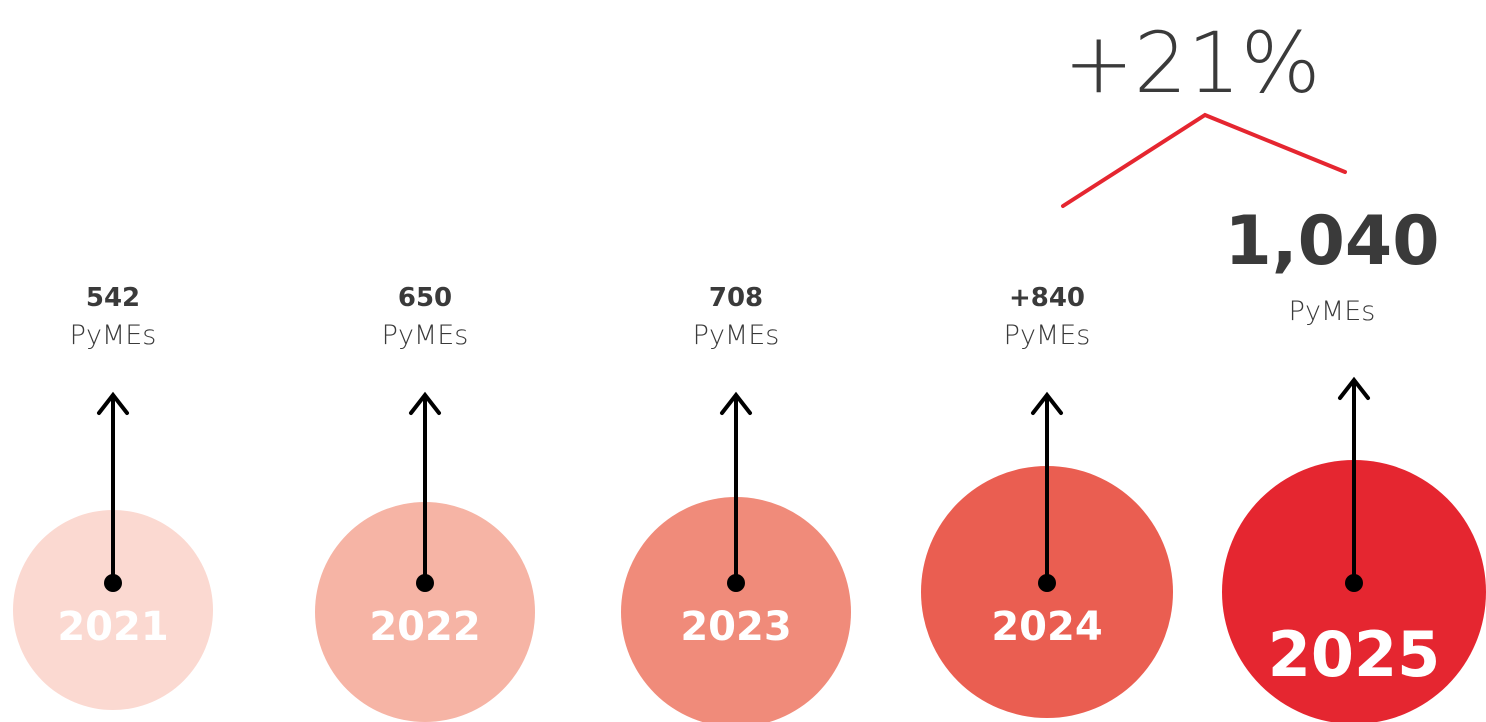 The height and width of the screenshot is (722, 1486). What do you see at coordinates (1191, 63) in the screenshot?
I see `growth-label: +21%` at bounding box center [1191, 63].